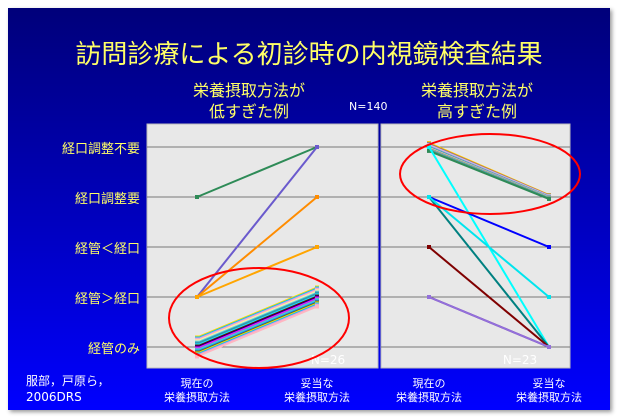 The height and width of the screenshot is (420, 620). I want to click on left-panel-title: 栄養摂取方法が 低すぎた例, so click(249, 101).